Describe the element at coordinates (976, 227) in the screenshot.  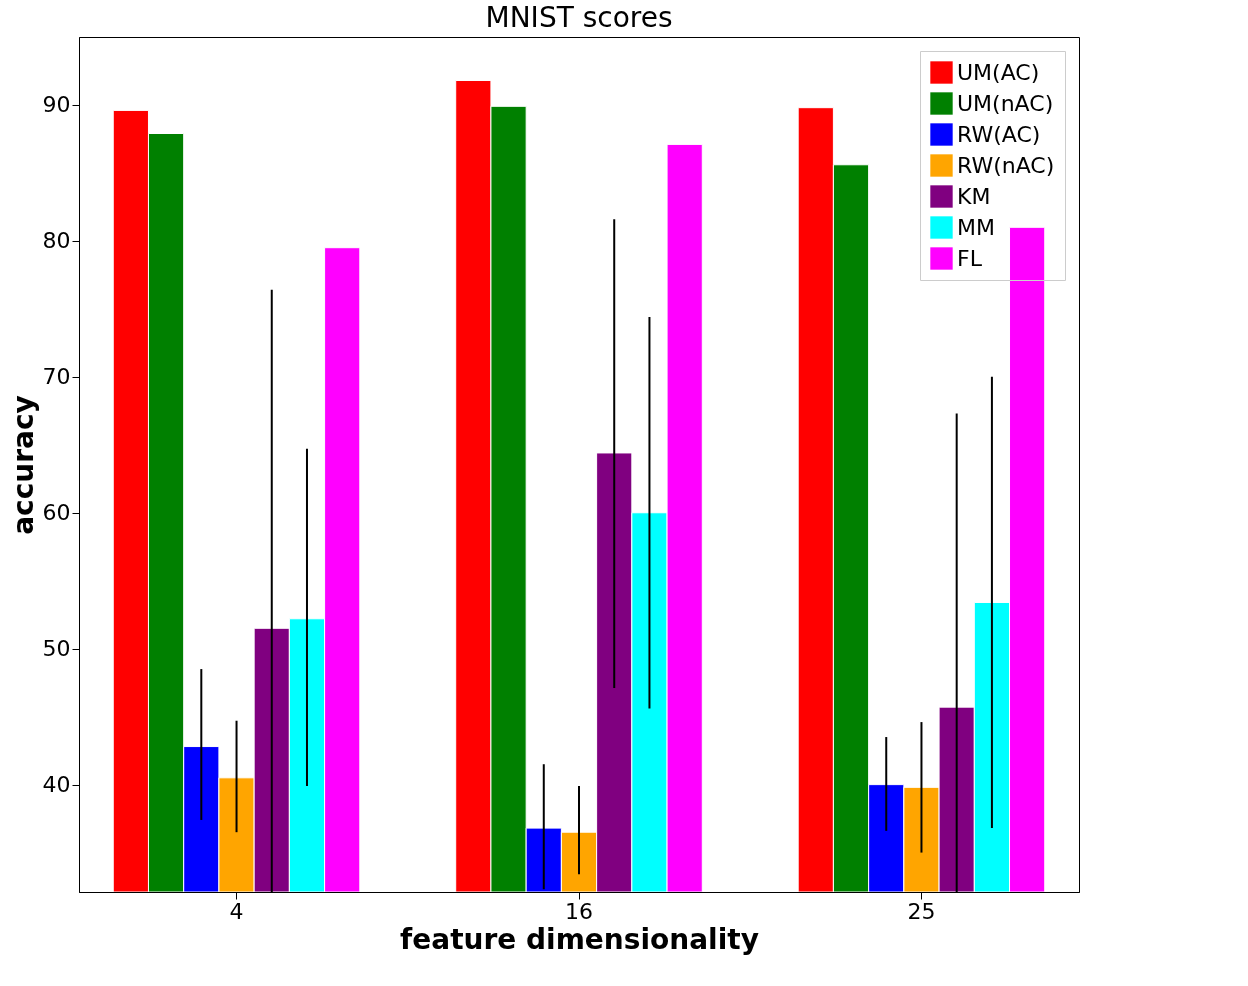
I see `legend-label: MM` at that location.